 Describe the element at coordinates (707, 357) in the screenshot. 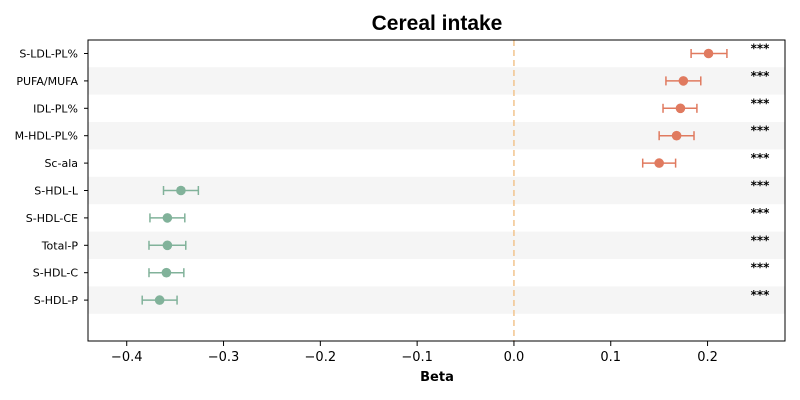

I see `x-tick-label: 0.2` at that location.